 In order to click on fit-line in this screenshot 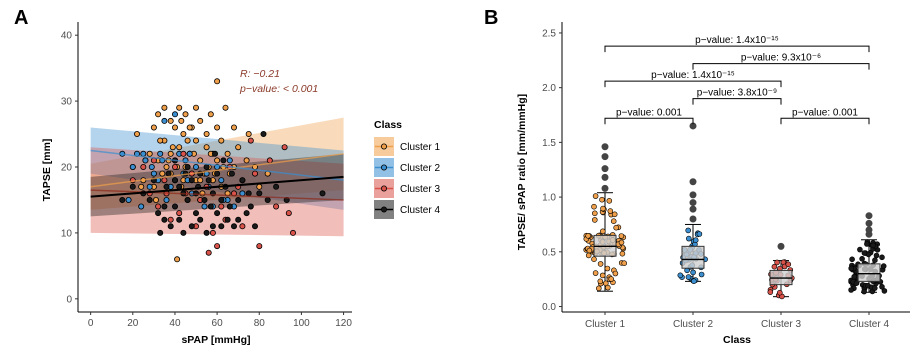, I will do `click(217, 186)`.